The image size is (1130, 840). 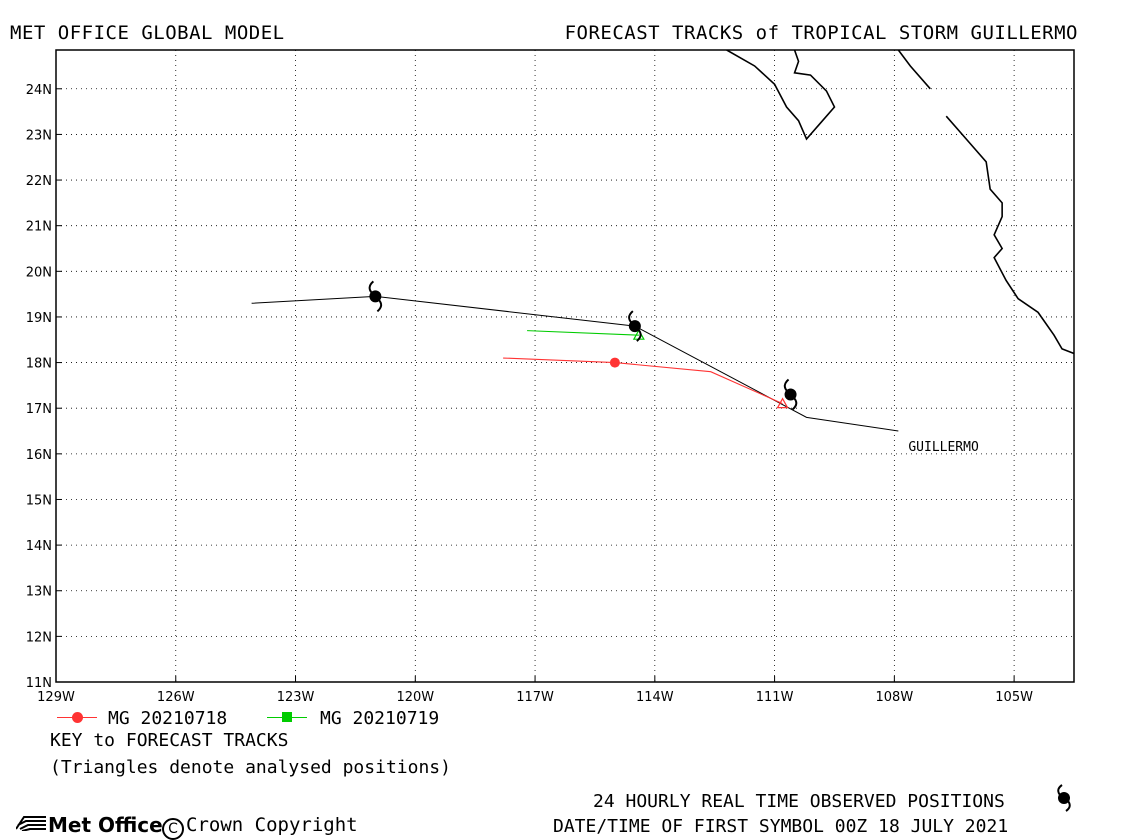 I want to click on x-tick-label: 123W, so click(x=296, y=697).